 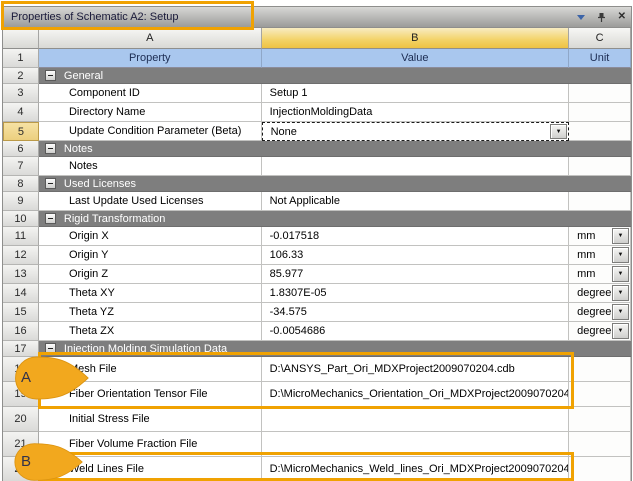 What do you see at coordinates (21, 38) in the screenshot?
I see `column-header-corner` at bounding box center [21, 38].